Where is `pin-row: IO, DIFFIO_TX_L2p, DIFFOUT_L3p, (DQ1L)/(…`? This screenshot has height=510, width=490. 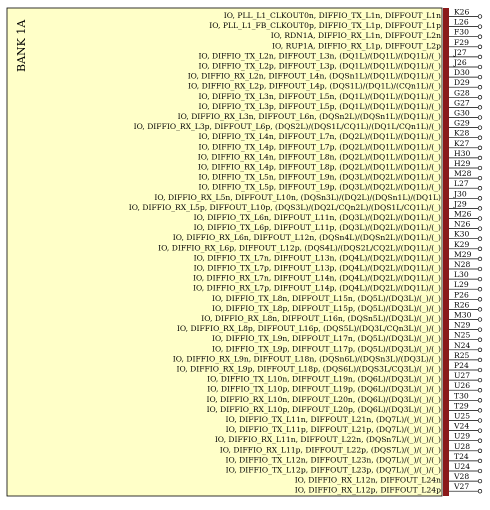
pin-row: IO, DIFFIO_TX_L2p, DIFFOUT_L3p, (DQ1L)/(… is located at coordinates (341, 64).